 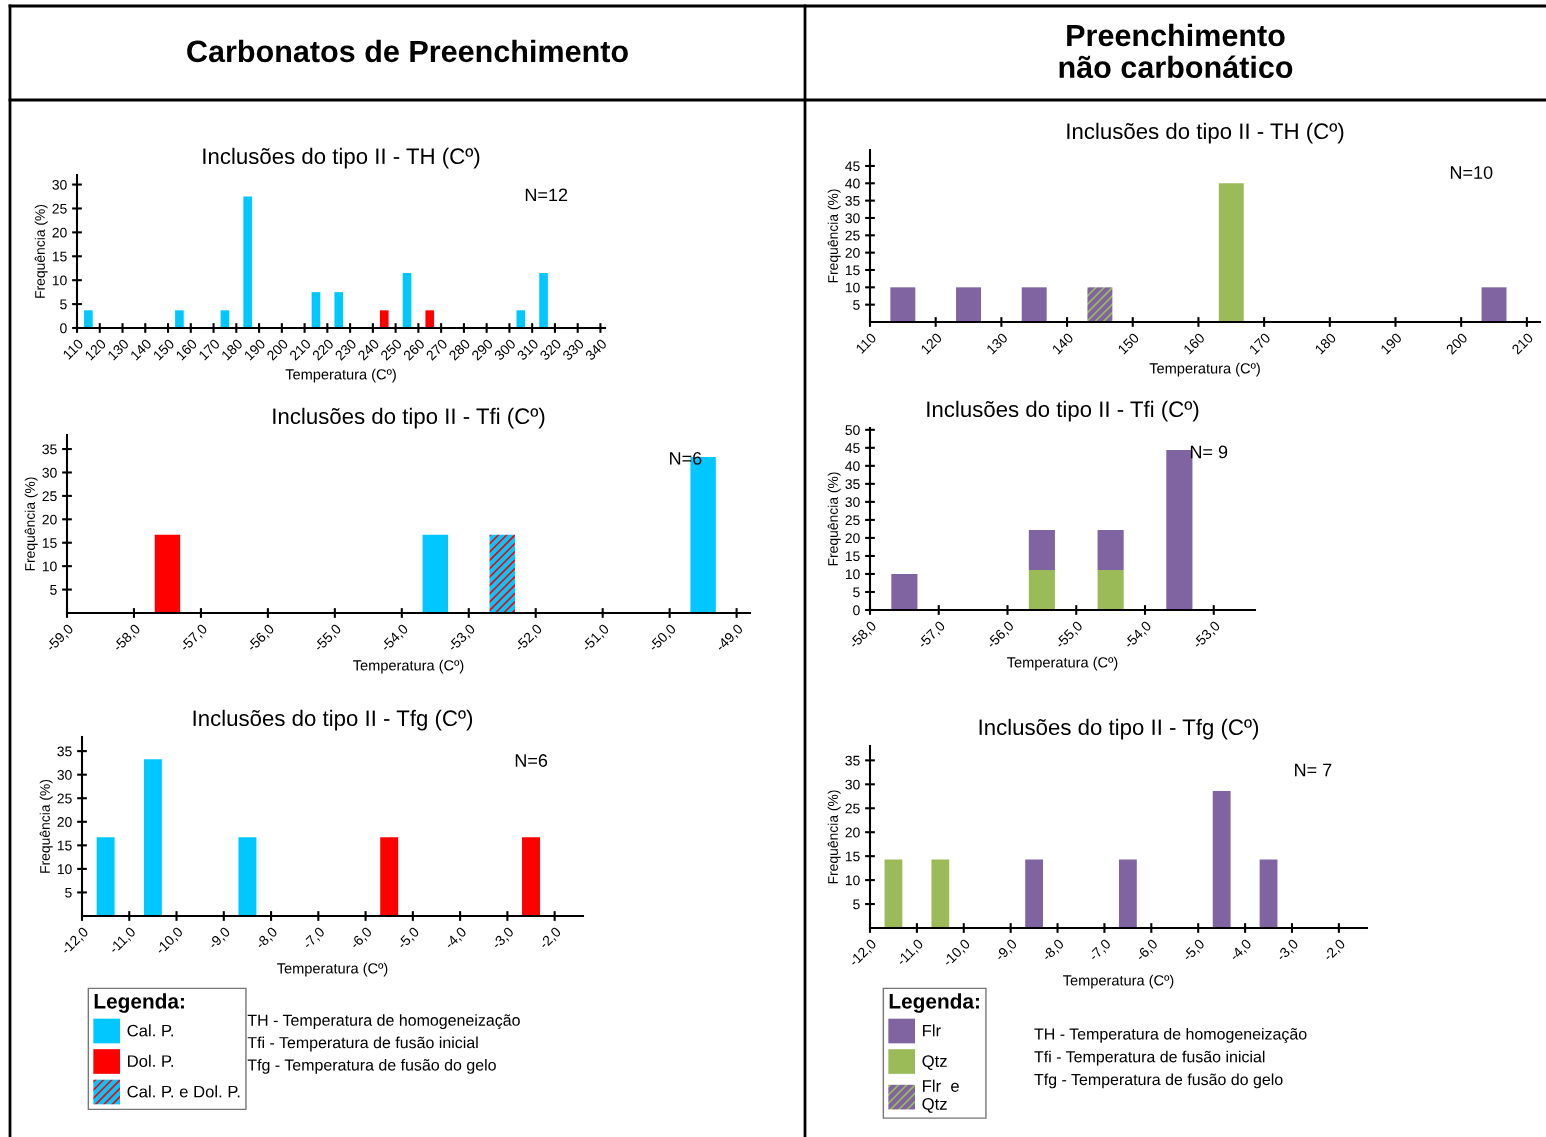 I want to click on legend-label: Qtz, so click(x=934, y=1062).